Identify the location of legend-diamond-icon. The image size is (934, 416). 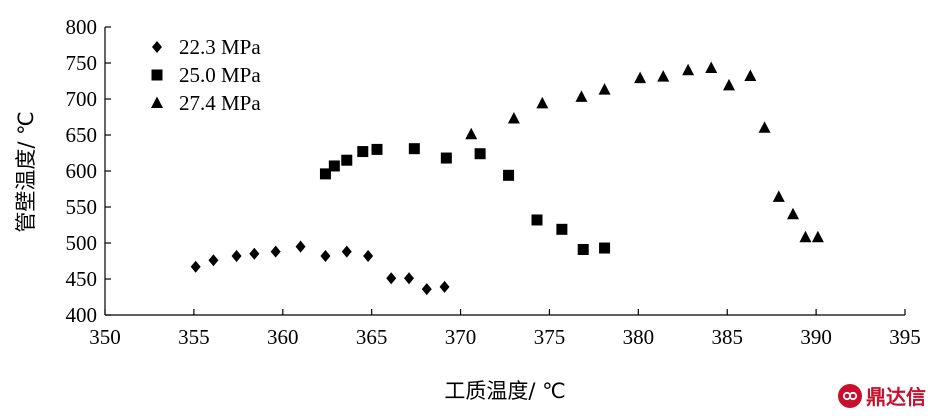
(157, 47).